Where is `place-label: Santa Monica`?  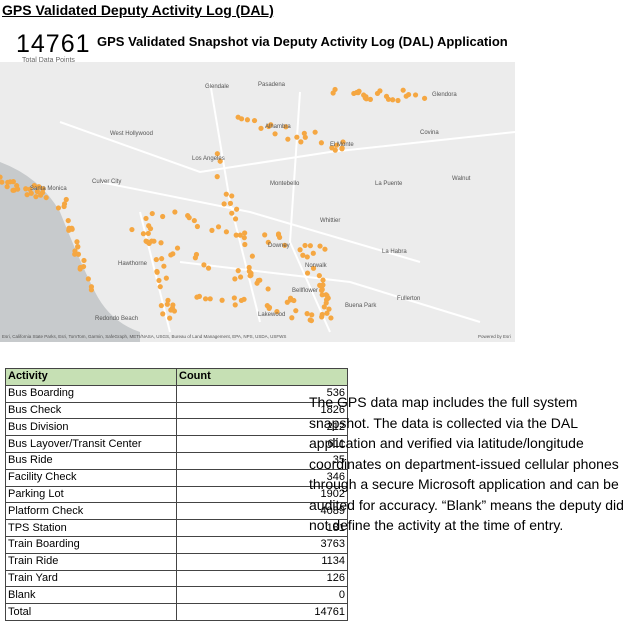 place-label: Santa Monica is located at coordinates (48, 189).